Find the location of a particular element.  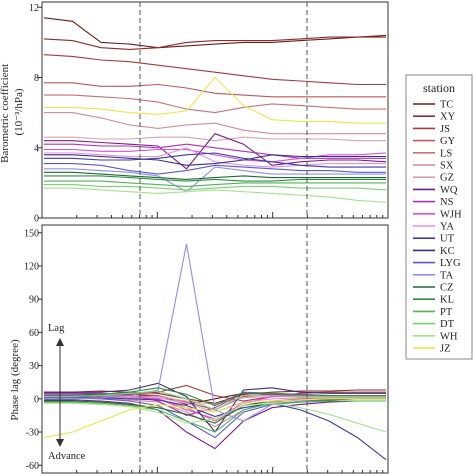

legend-label-pt: PT is located at coordinates (446, 312).